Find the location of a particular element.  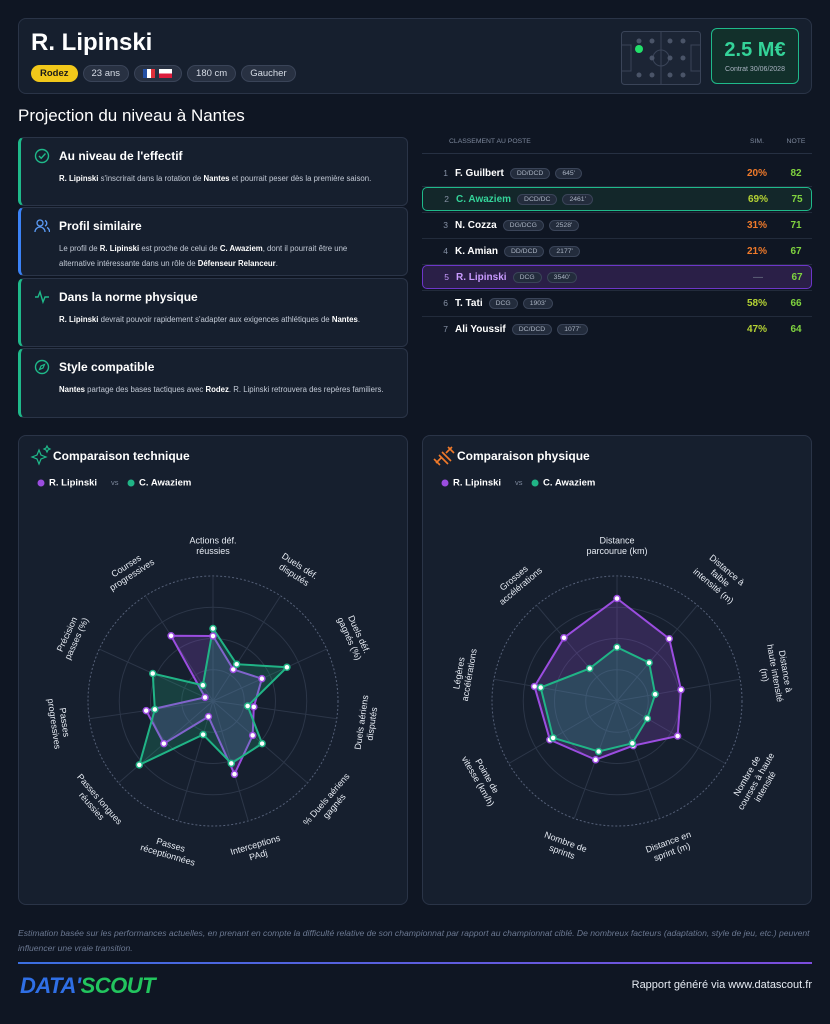

logo-text: SCOUT is located at coordinates (118, 985).